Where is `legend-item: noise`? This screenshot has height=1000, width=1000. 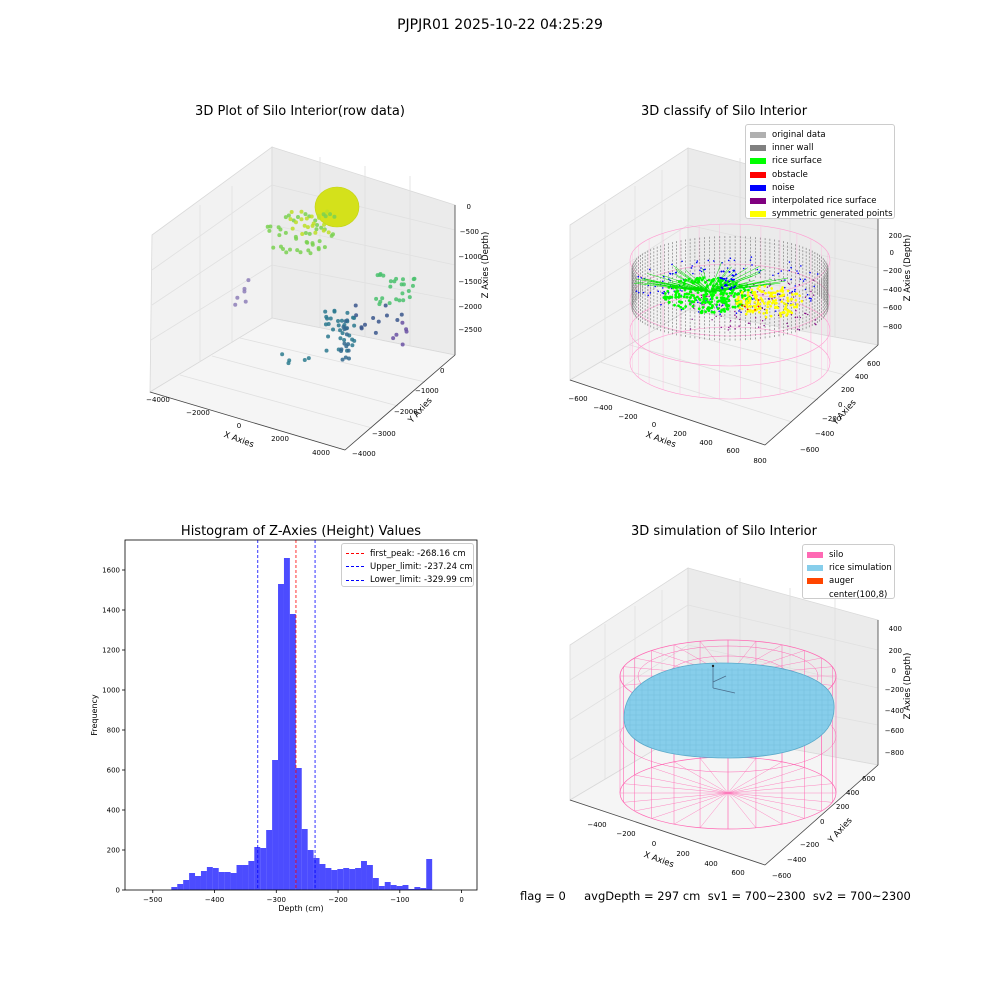
legend-item: noise is located at coordinates (819, 187).